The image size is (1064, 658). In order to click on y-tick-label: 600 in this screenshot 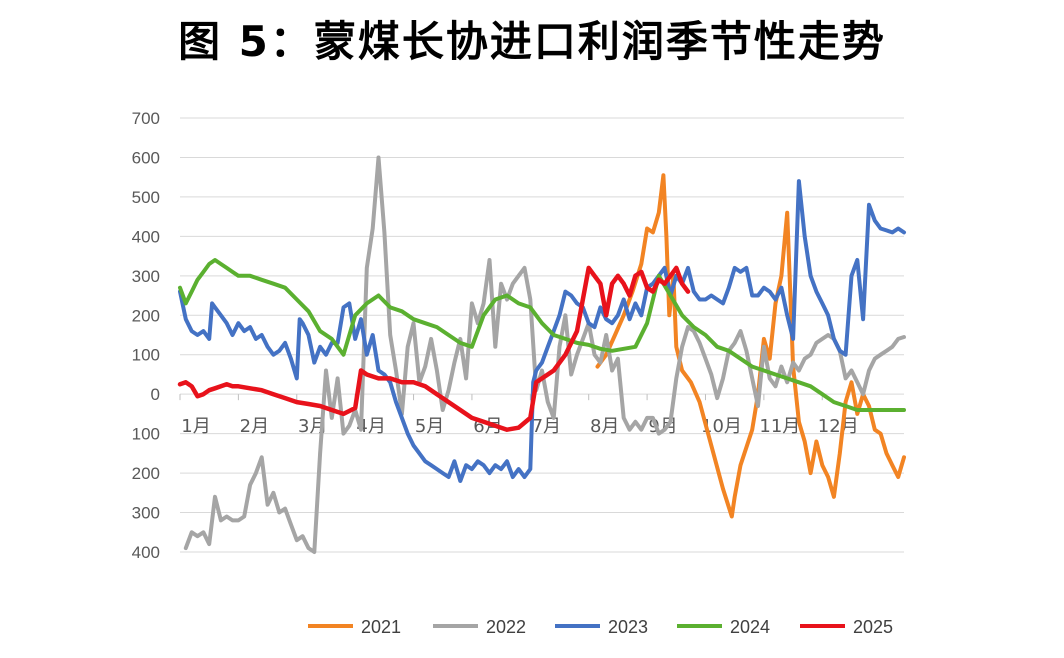, I will do `click(146, 157)`.